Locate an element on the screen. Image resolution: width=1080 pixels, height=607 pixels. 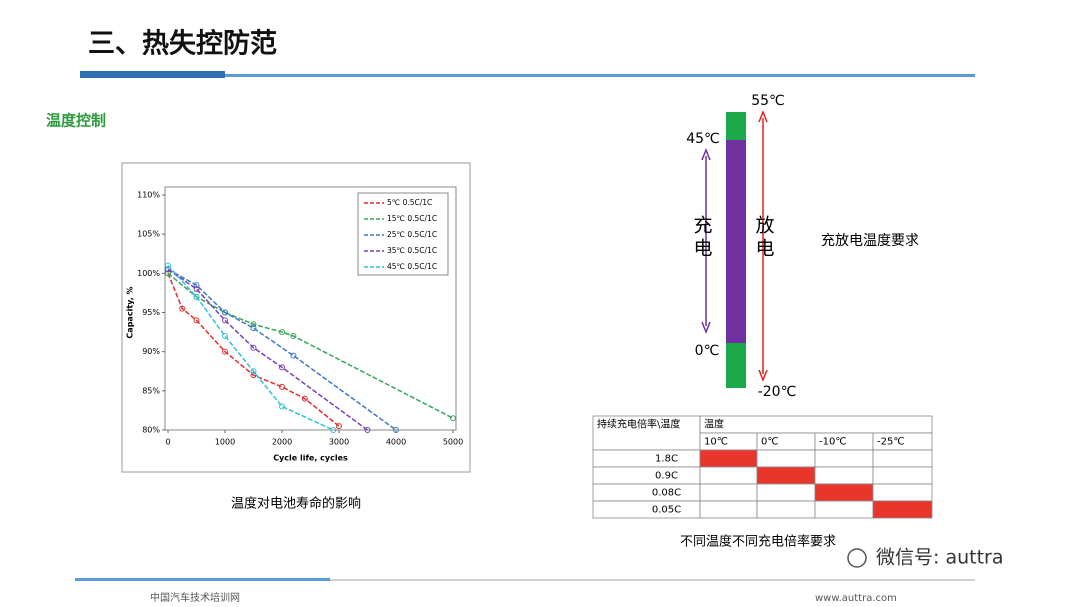
wechat-mark: 微信号: auttra is located at coordinates (939, 558).